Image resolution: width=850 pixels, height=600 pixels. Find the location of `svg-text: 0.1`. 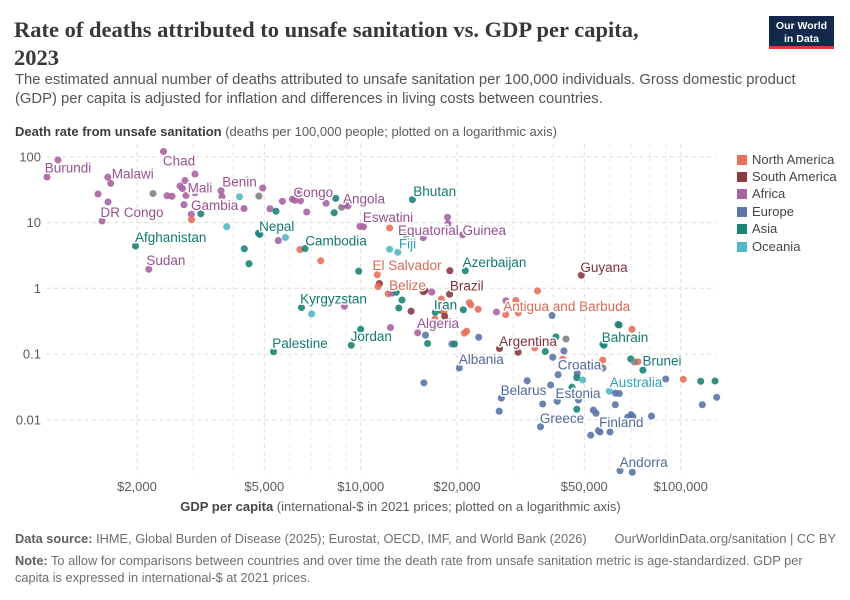

svg-text: 0.1 is located at coordinates (32, 354).